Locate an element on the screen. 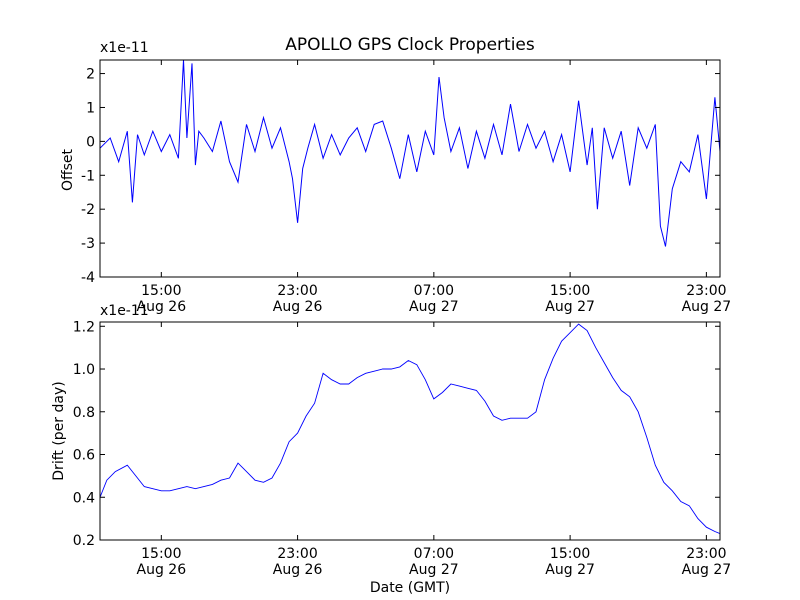 The image size is (800, 600). drift-ytick-label: 1.0 is located at coordinates (84, 370).